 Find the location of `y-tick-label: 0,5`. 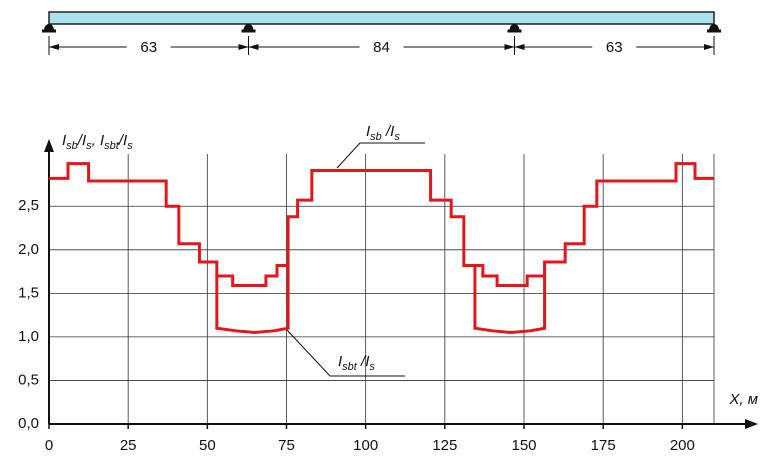

y-tick-label: 0,5 is located at coordinates (28, 379).